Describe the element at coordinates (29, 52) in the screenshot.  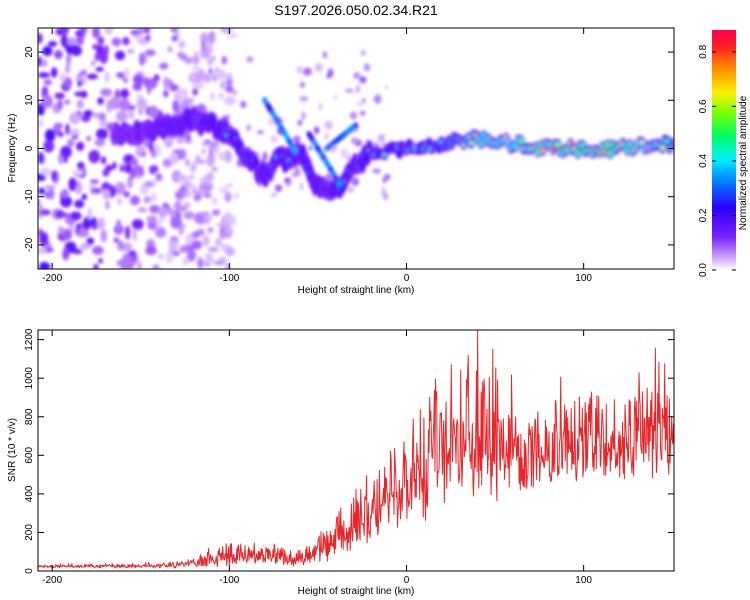
I see `y-tick-label: 20` at that location.